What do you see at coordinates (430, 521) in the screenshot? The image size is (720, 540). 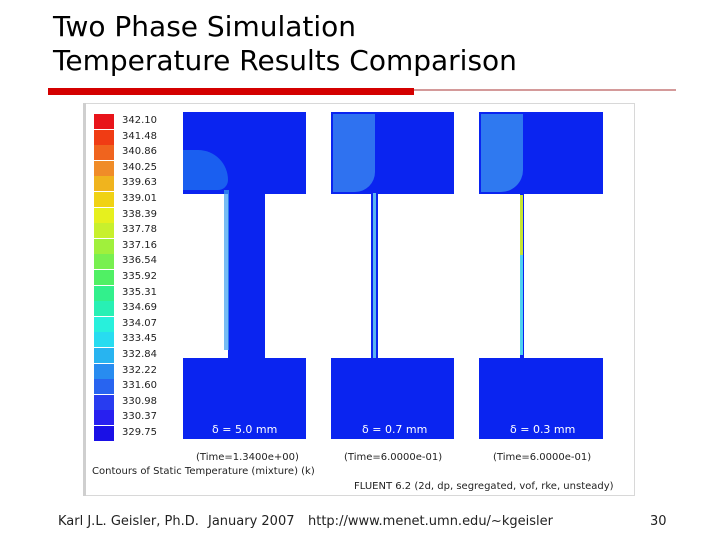 I see `footer-url: http://www.menet.umn.edu/~kgeisler` at bounding box center [430, 521].